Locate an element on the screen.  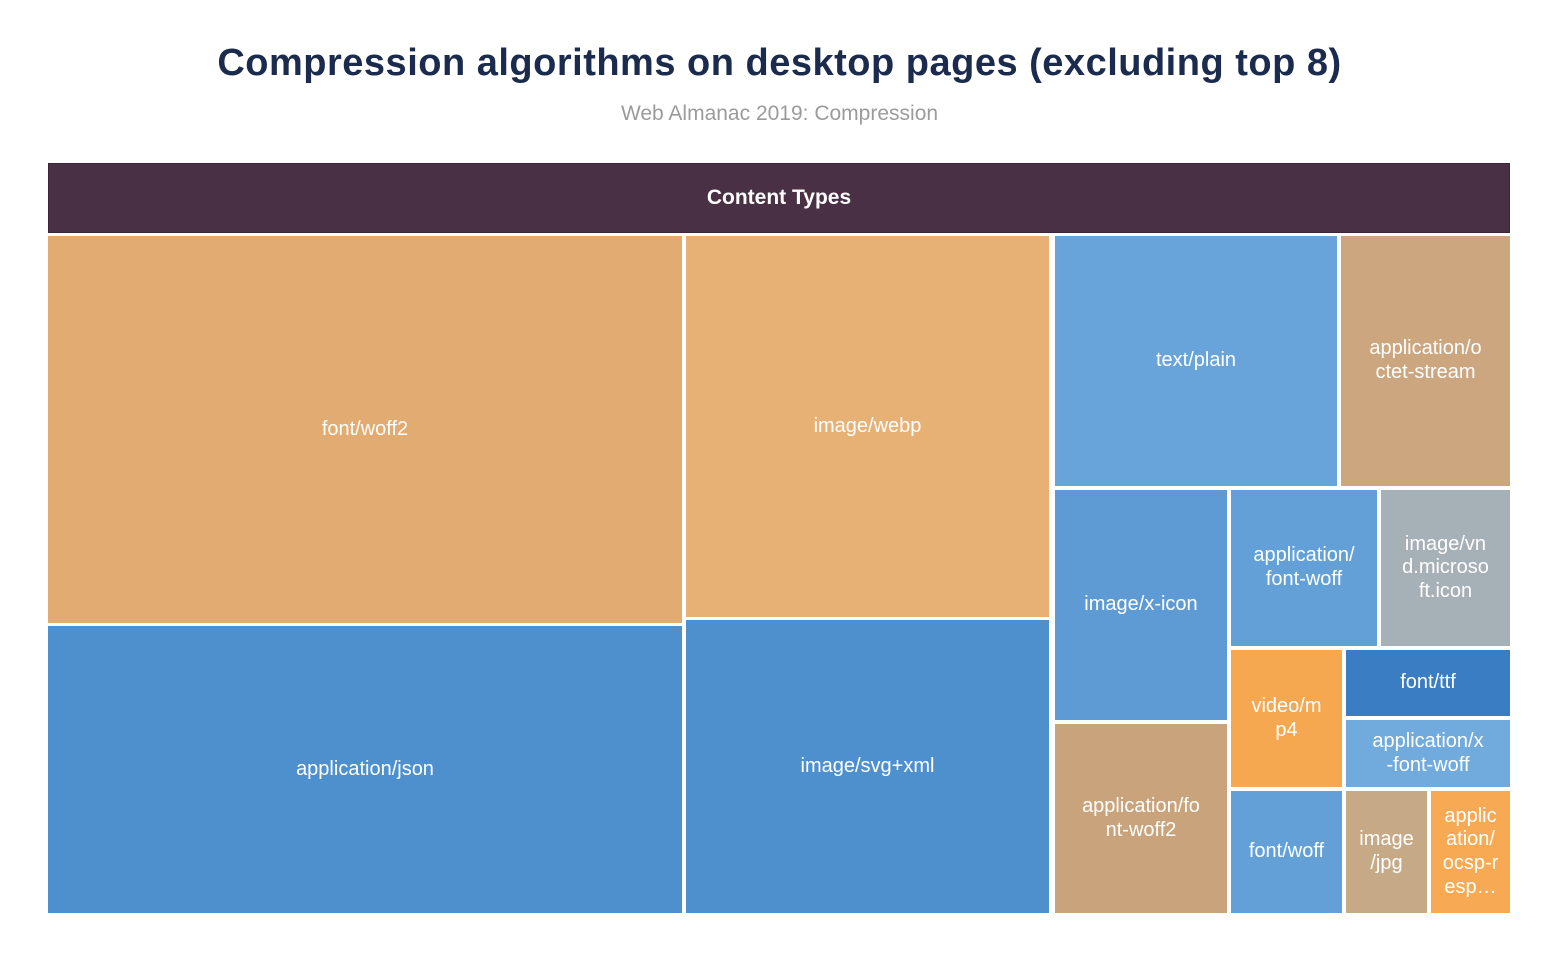
treemap-cell-label: video/m p4 is located at coordinates (1286, 717).